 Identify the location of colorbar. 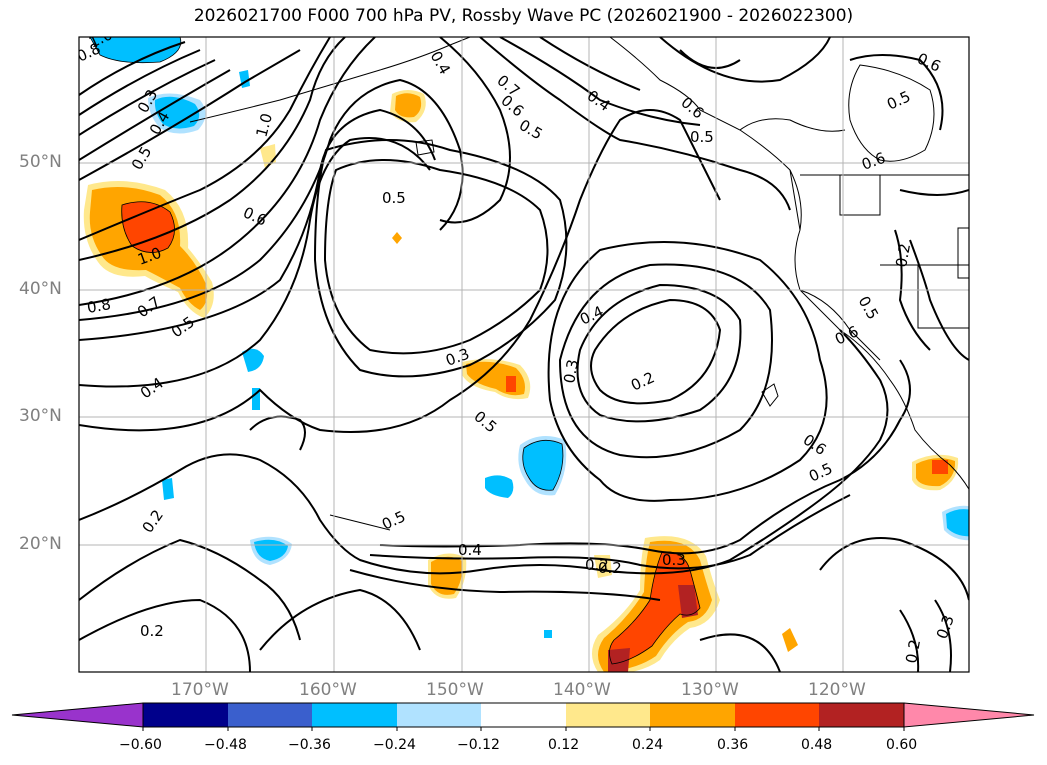
(523, 716).